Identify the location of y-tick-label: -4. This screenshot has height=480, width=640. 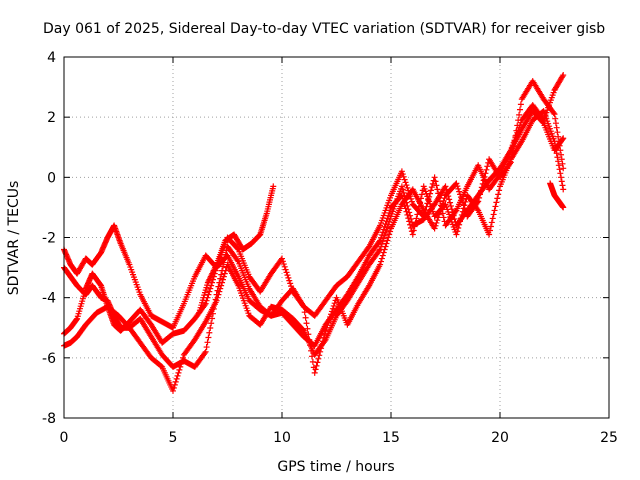
(49, 299).